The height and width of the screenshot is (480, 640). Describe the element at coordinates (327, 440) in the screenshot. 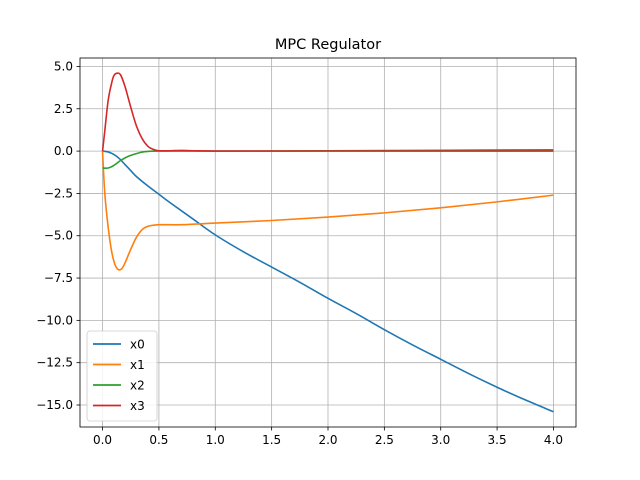

I see `x-tick-label: 2.0` at that location.